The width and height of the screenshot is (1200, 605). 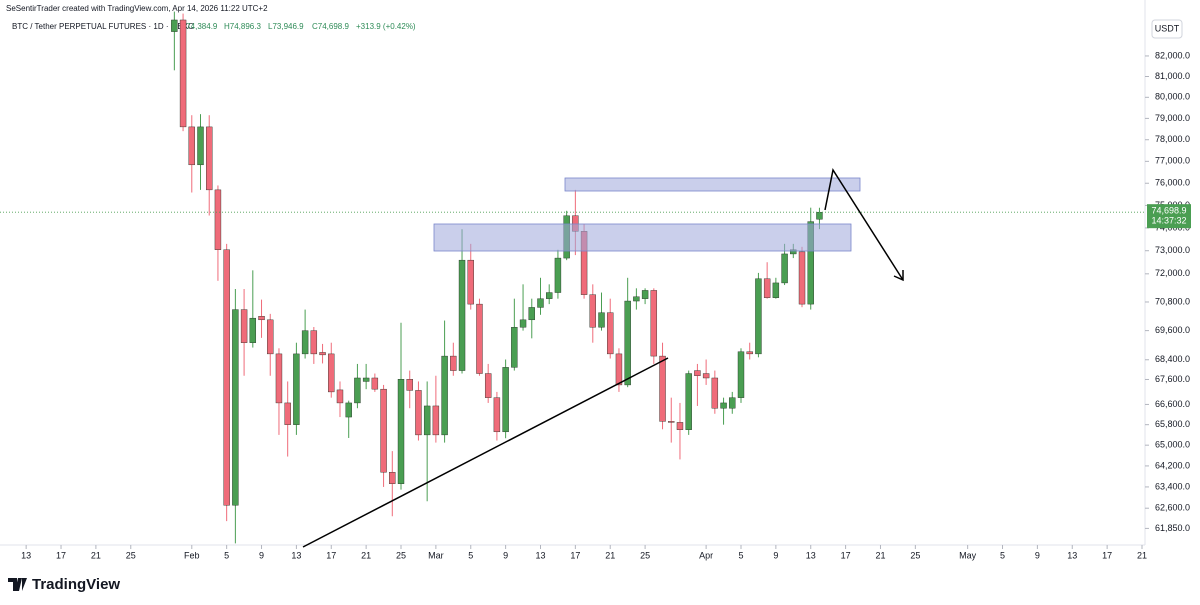 What do you see at coordinates (712, 184) in the screenshot?
I see `resistance-zone` at bounding box center [712, 184].